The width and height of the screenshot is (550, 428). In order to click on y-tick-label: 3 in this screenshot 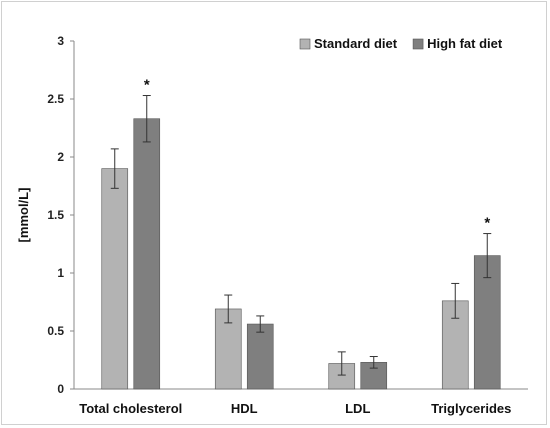, I will do `click(60, 41)`.